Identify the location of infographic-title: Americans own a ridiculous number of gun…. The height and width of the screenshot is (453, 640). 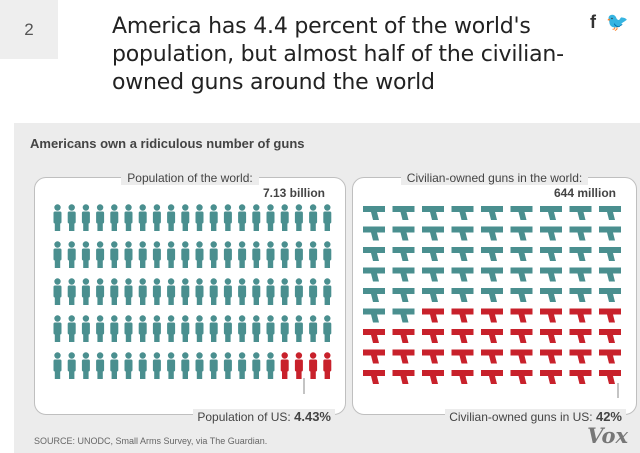
(167, 143).